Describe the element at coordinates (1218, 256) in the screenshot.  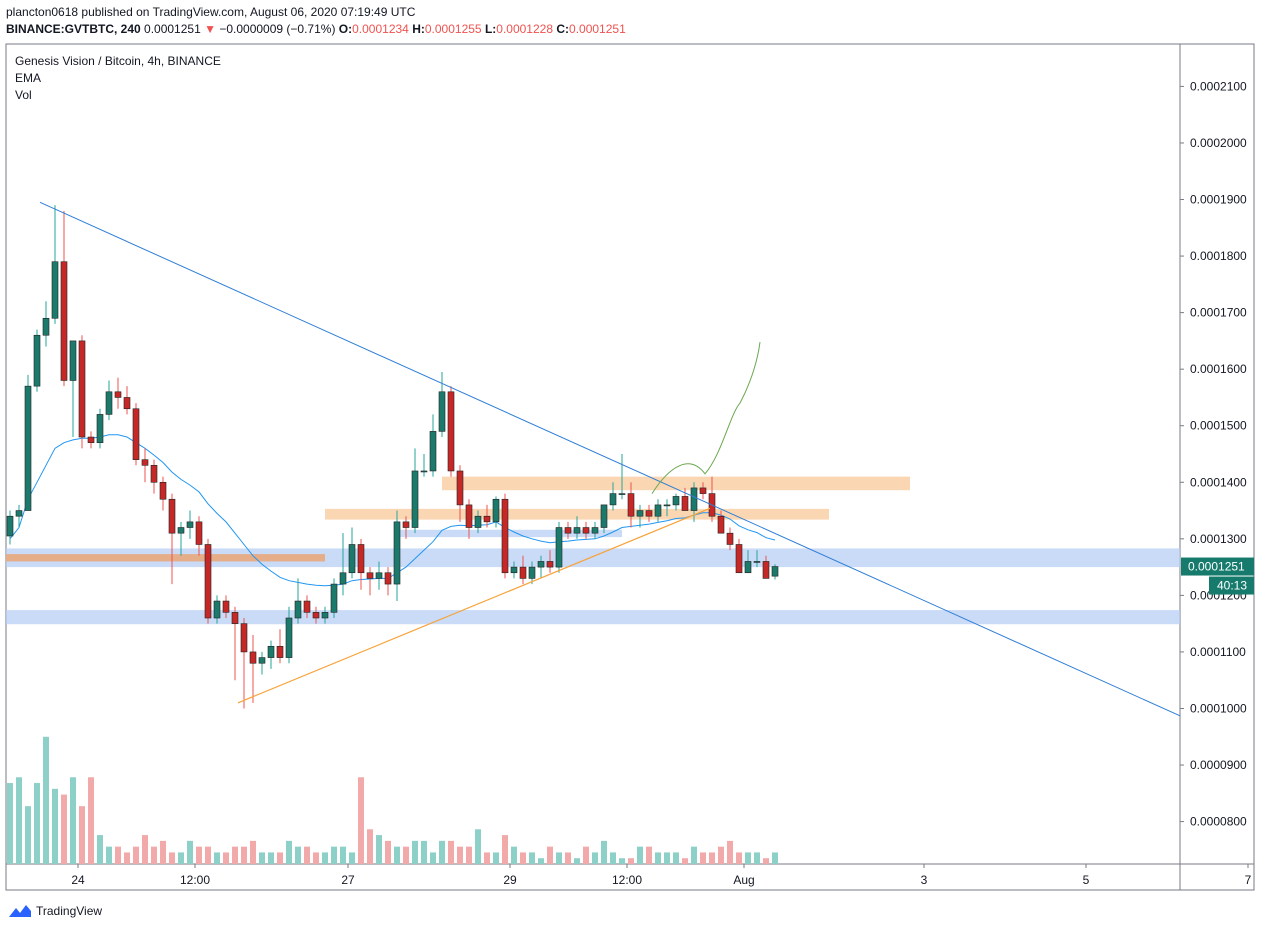
I see `price-tick-label: 0.0001800` at that location.